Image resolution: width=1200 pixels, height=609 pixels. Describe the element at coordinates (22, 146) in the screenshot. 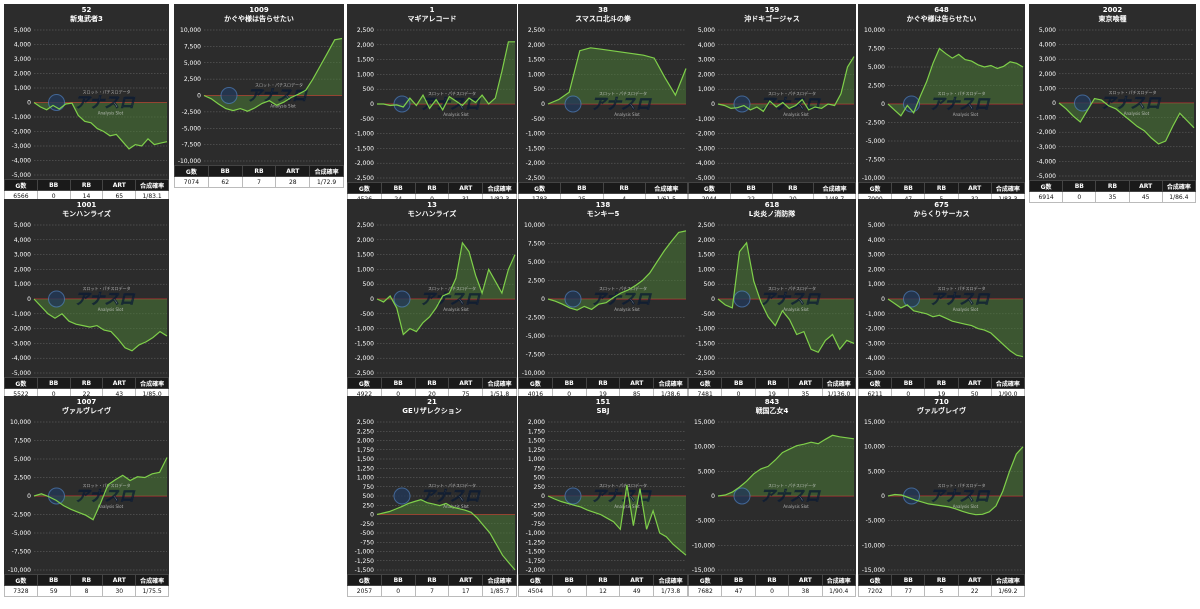

I see `tick-label: -3,000` at that location.